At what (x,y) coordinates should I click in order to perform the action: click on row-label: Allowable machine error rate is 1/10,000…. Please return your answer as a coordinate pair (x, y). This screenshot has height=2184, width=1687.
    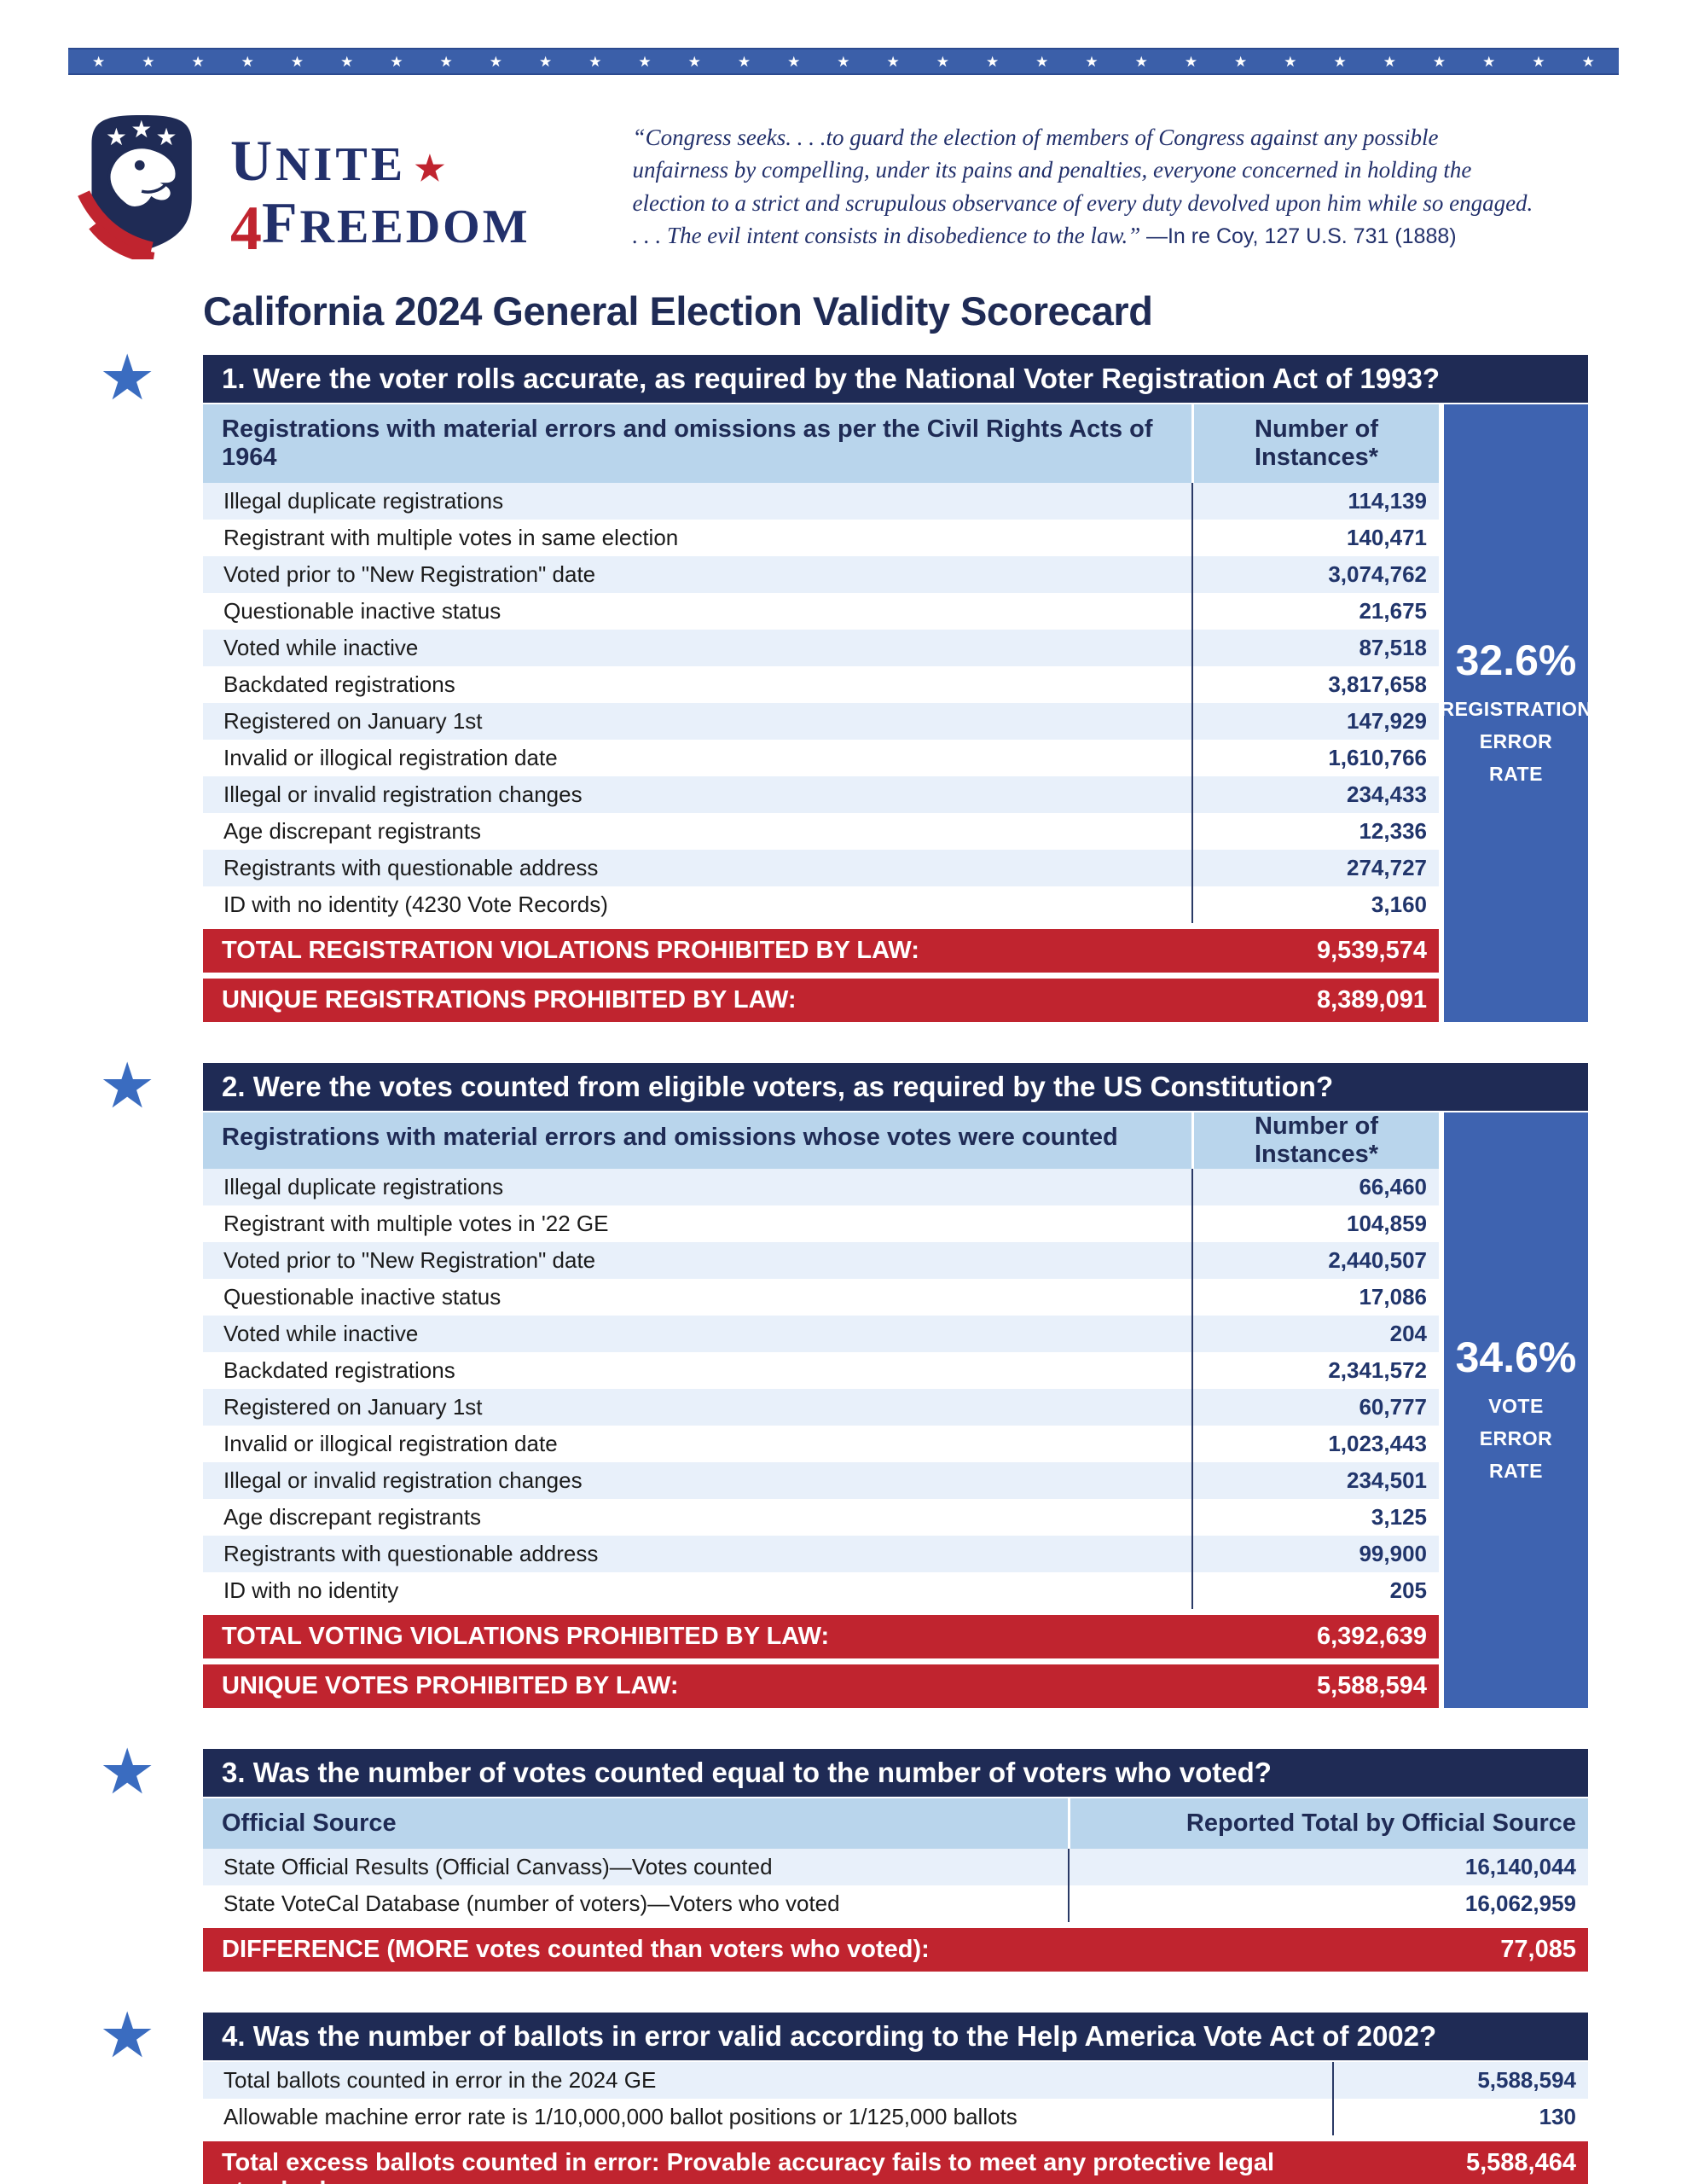
    Looking at the image, I should click on (620, 2116).